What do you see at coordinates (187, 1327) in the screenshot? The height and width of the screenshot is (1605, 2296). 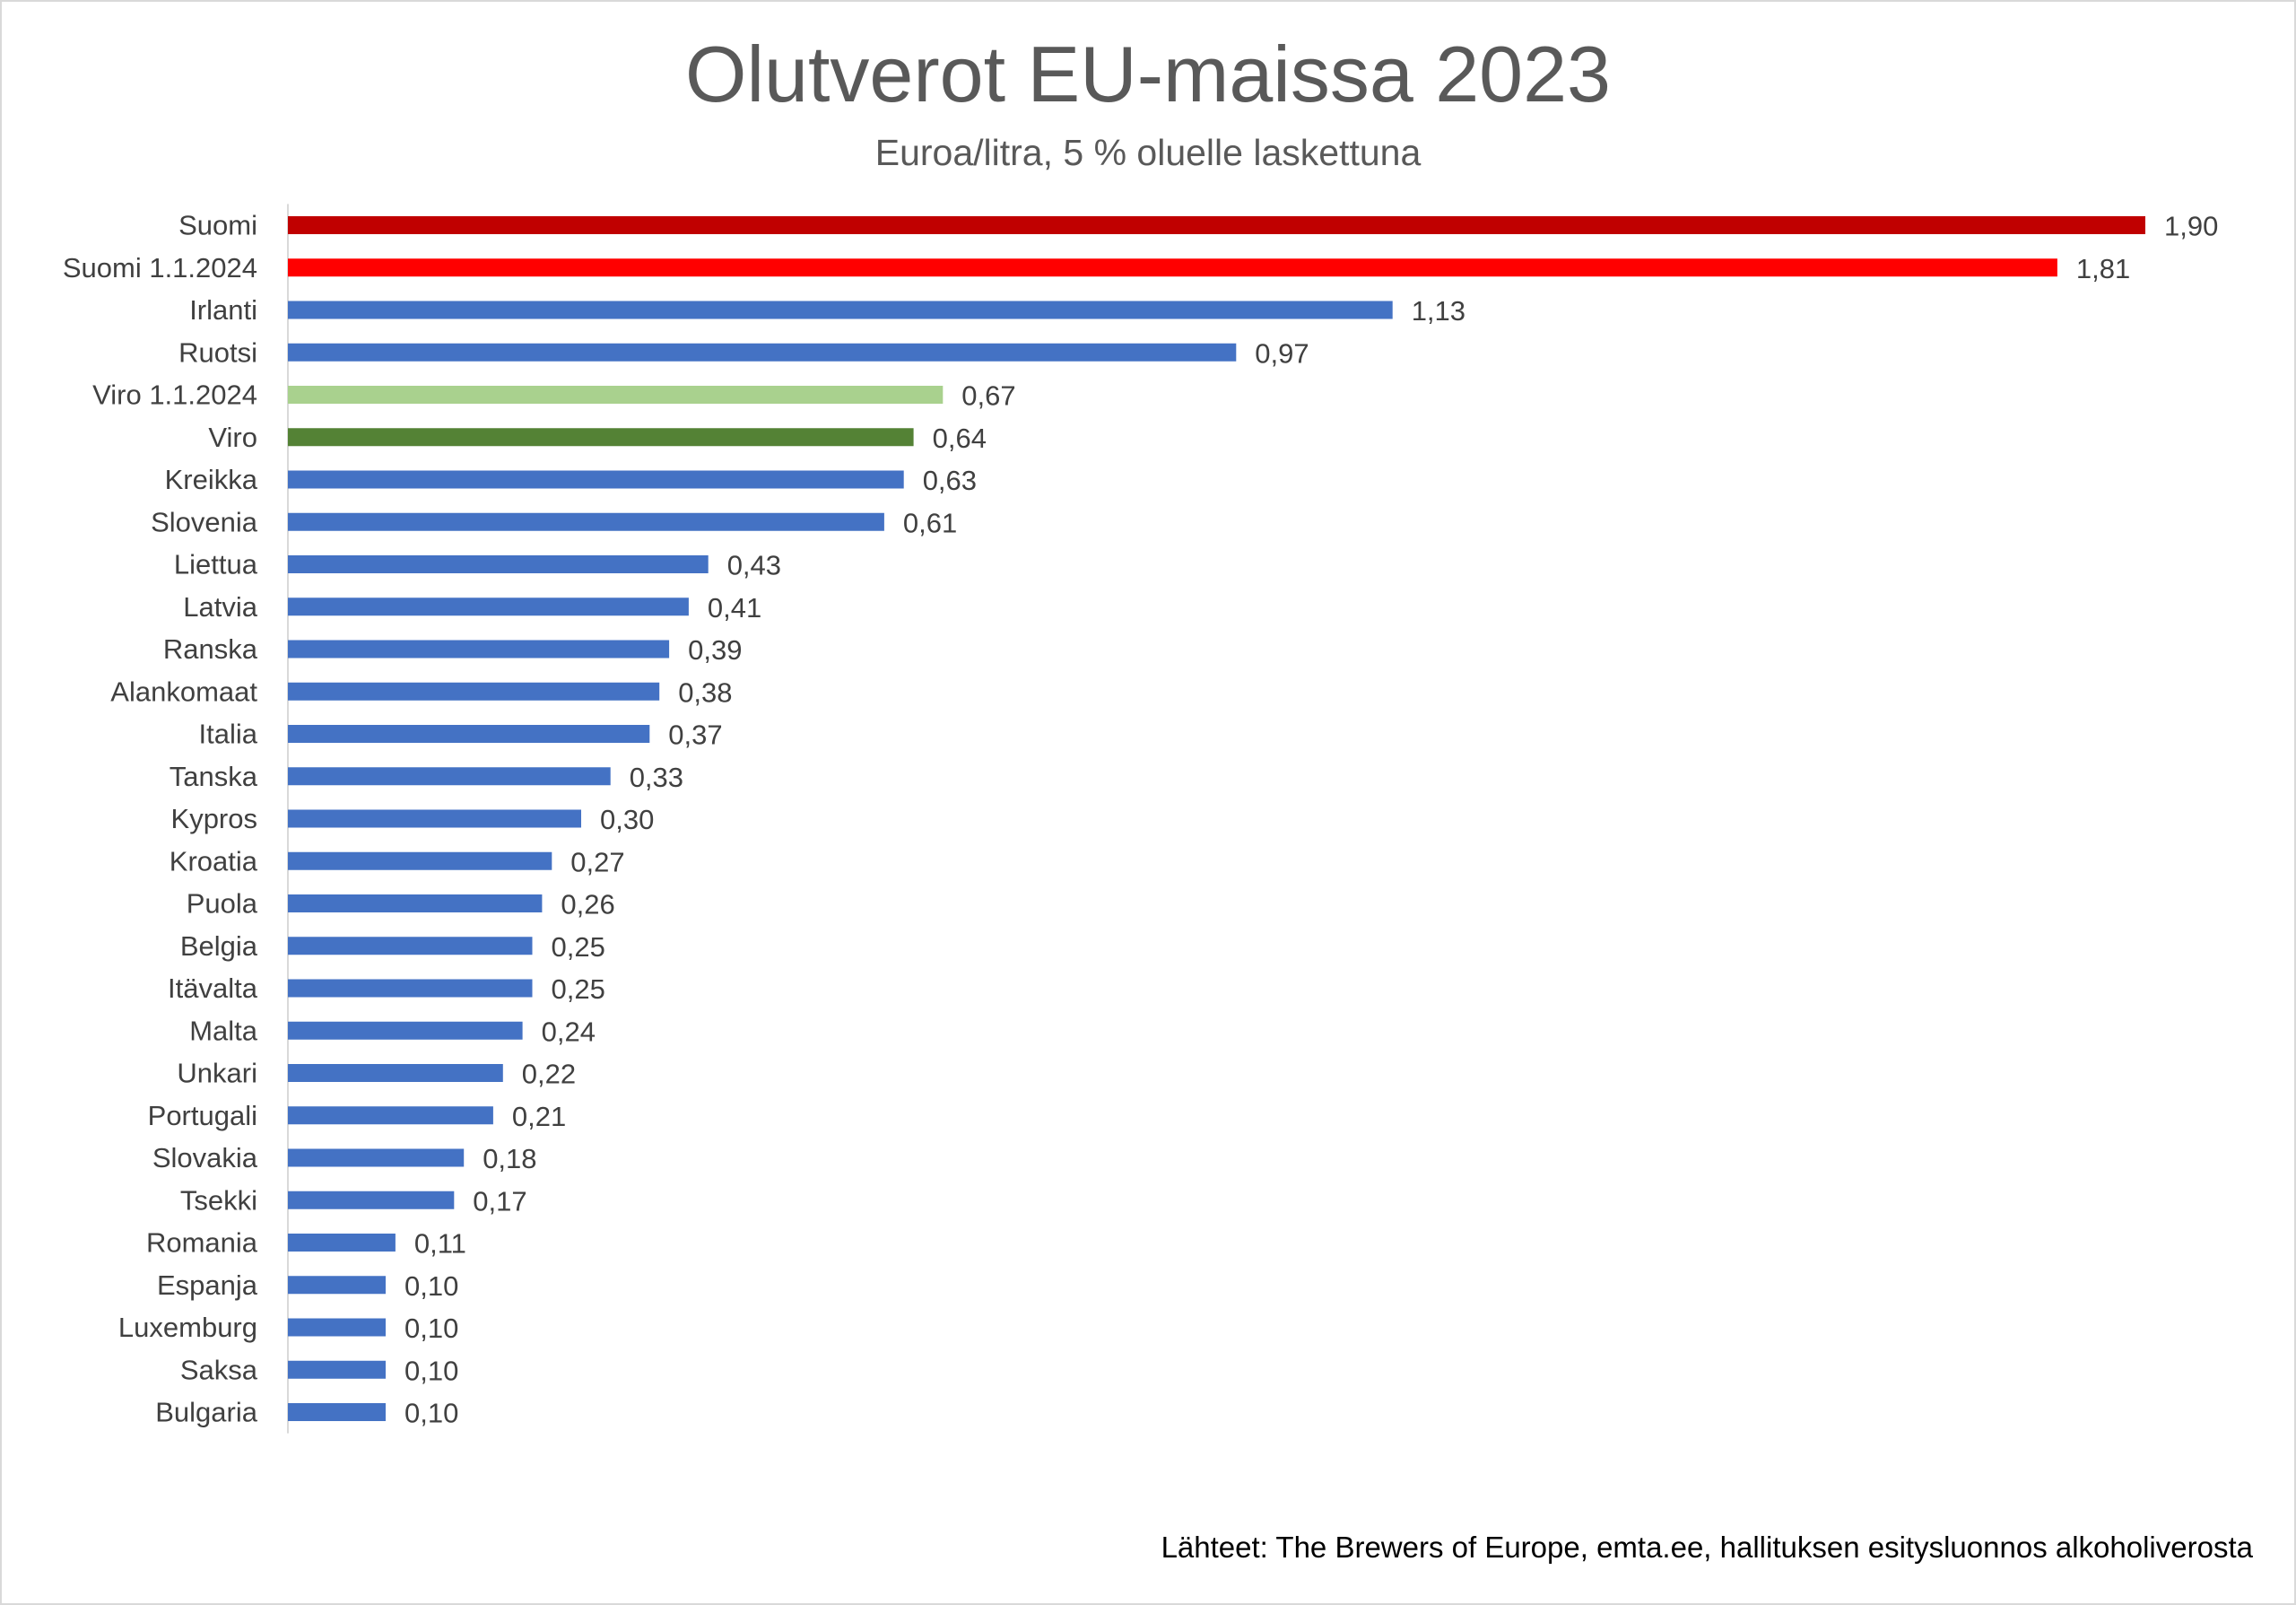 I see `category-label: Luxemburg` at bounding box center [187, 1327].